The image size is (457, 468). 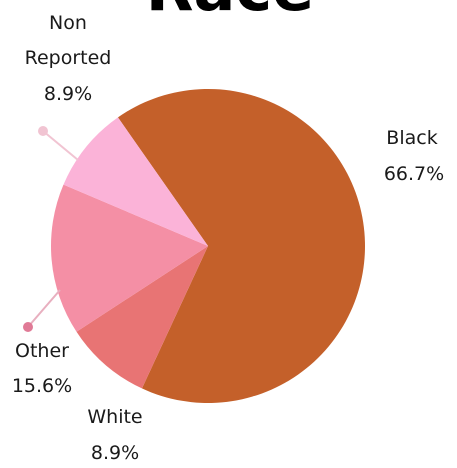 What do you see at coordinates (411, 138) in the screenshot?
I see `slice-label-black: Black` at bounding box center [411, 138].